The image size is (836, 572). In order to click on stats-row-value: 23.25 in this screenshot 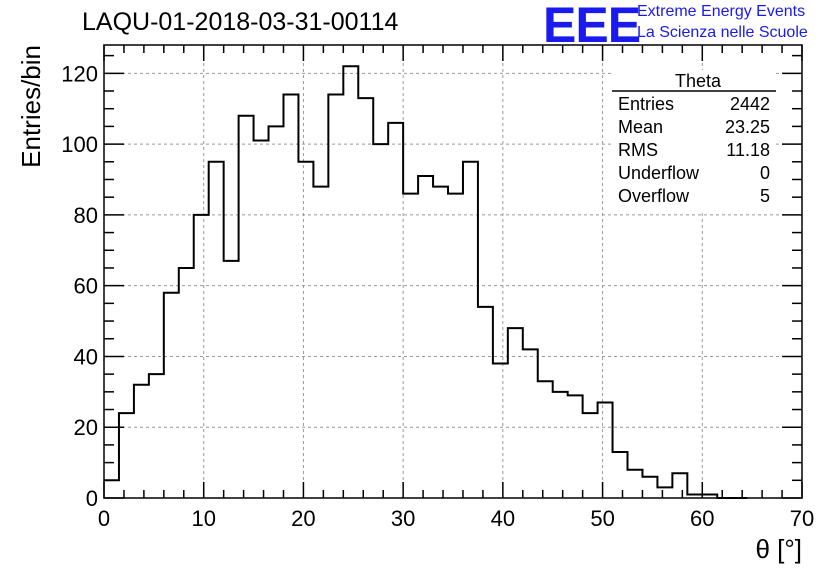, I will do `click(747, 127)`.